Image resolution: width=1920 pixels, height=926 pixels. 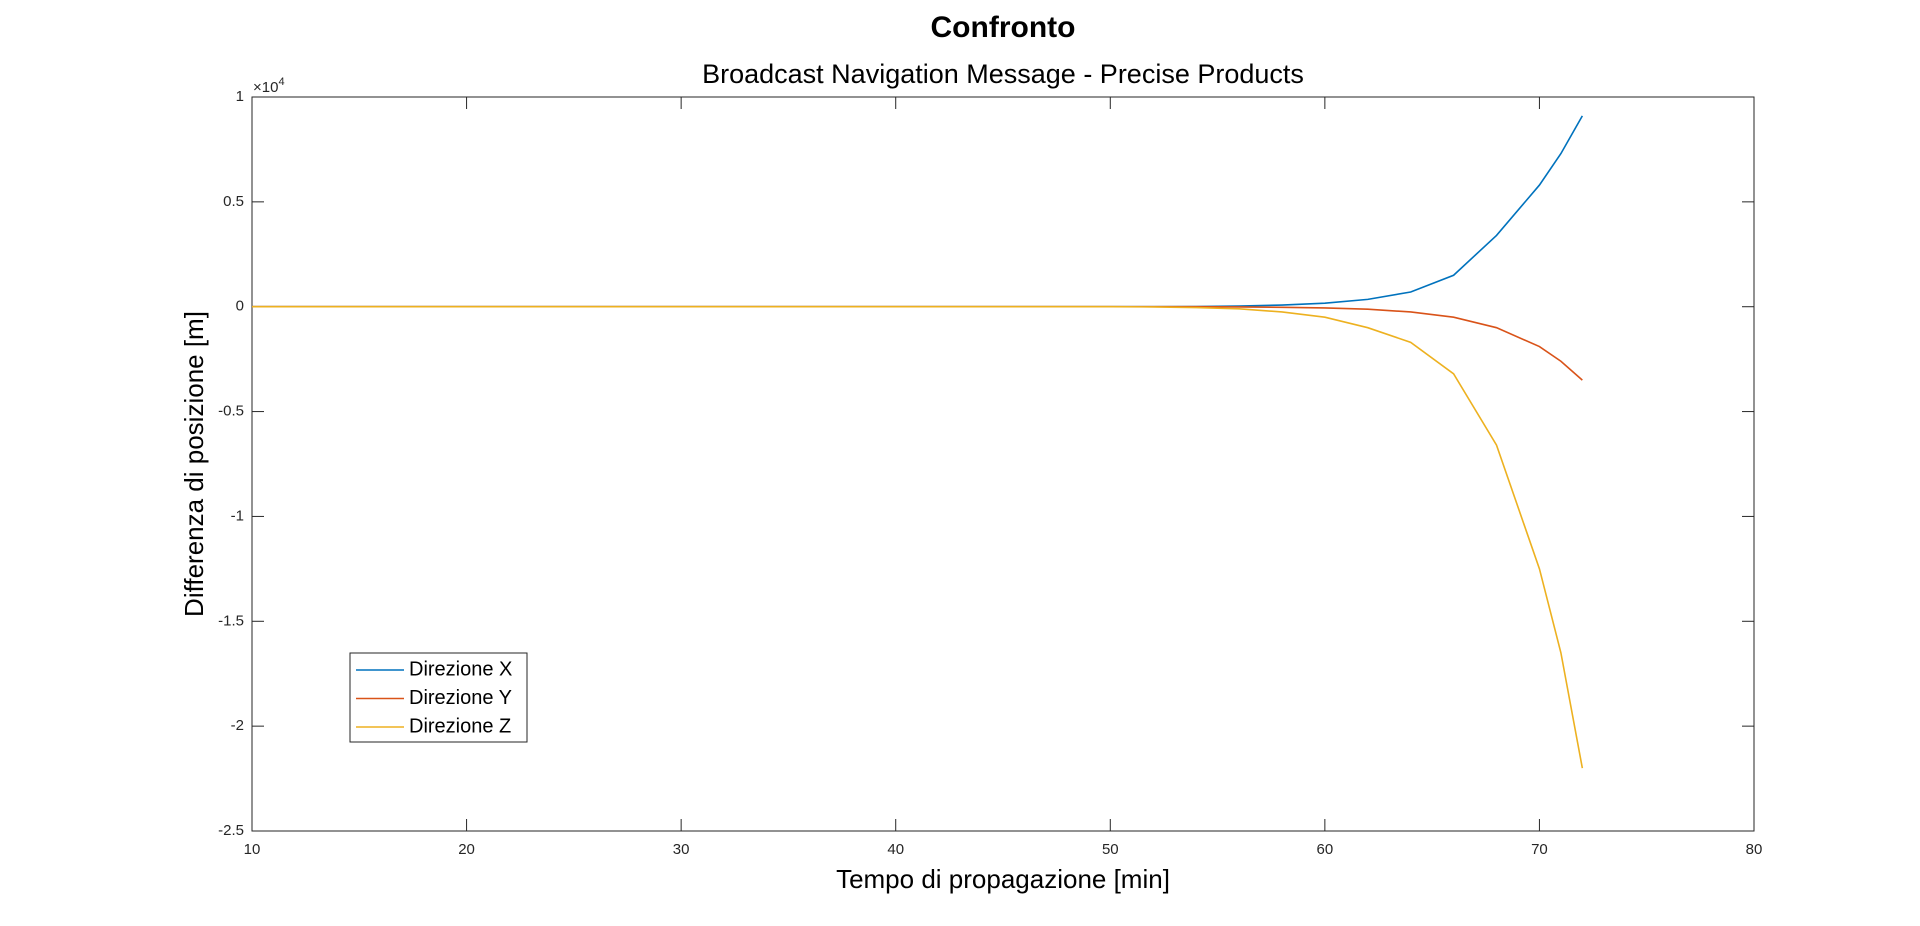 What do you see at coordinates (237, 515) in the screenshot?
I see `y-tick-label: -1` at bounding box center [237, 515].